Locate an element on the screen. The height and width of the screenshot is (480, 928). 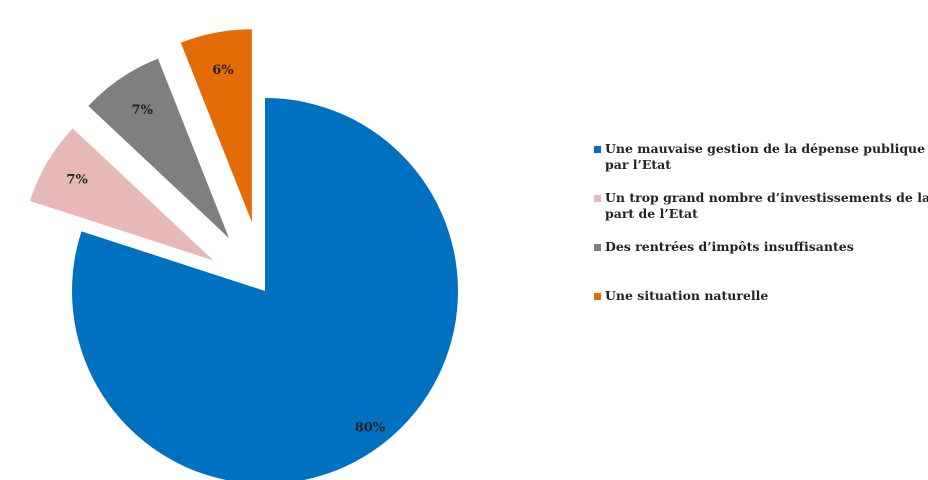
data-label-rentrees-impots: 7% is located at coordinates (143, 110).